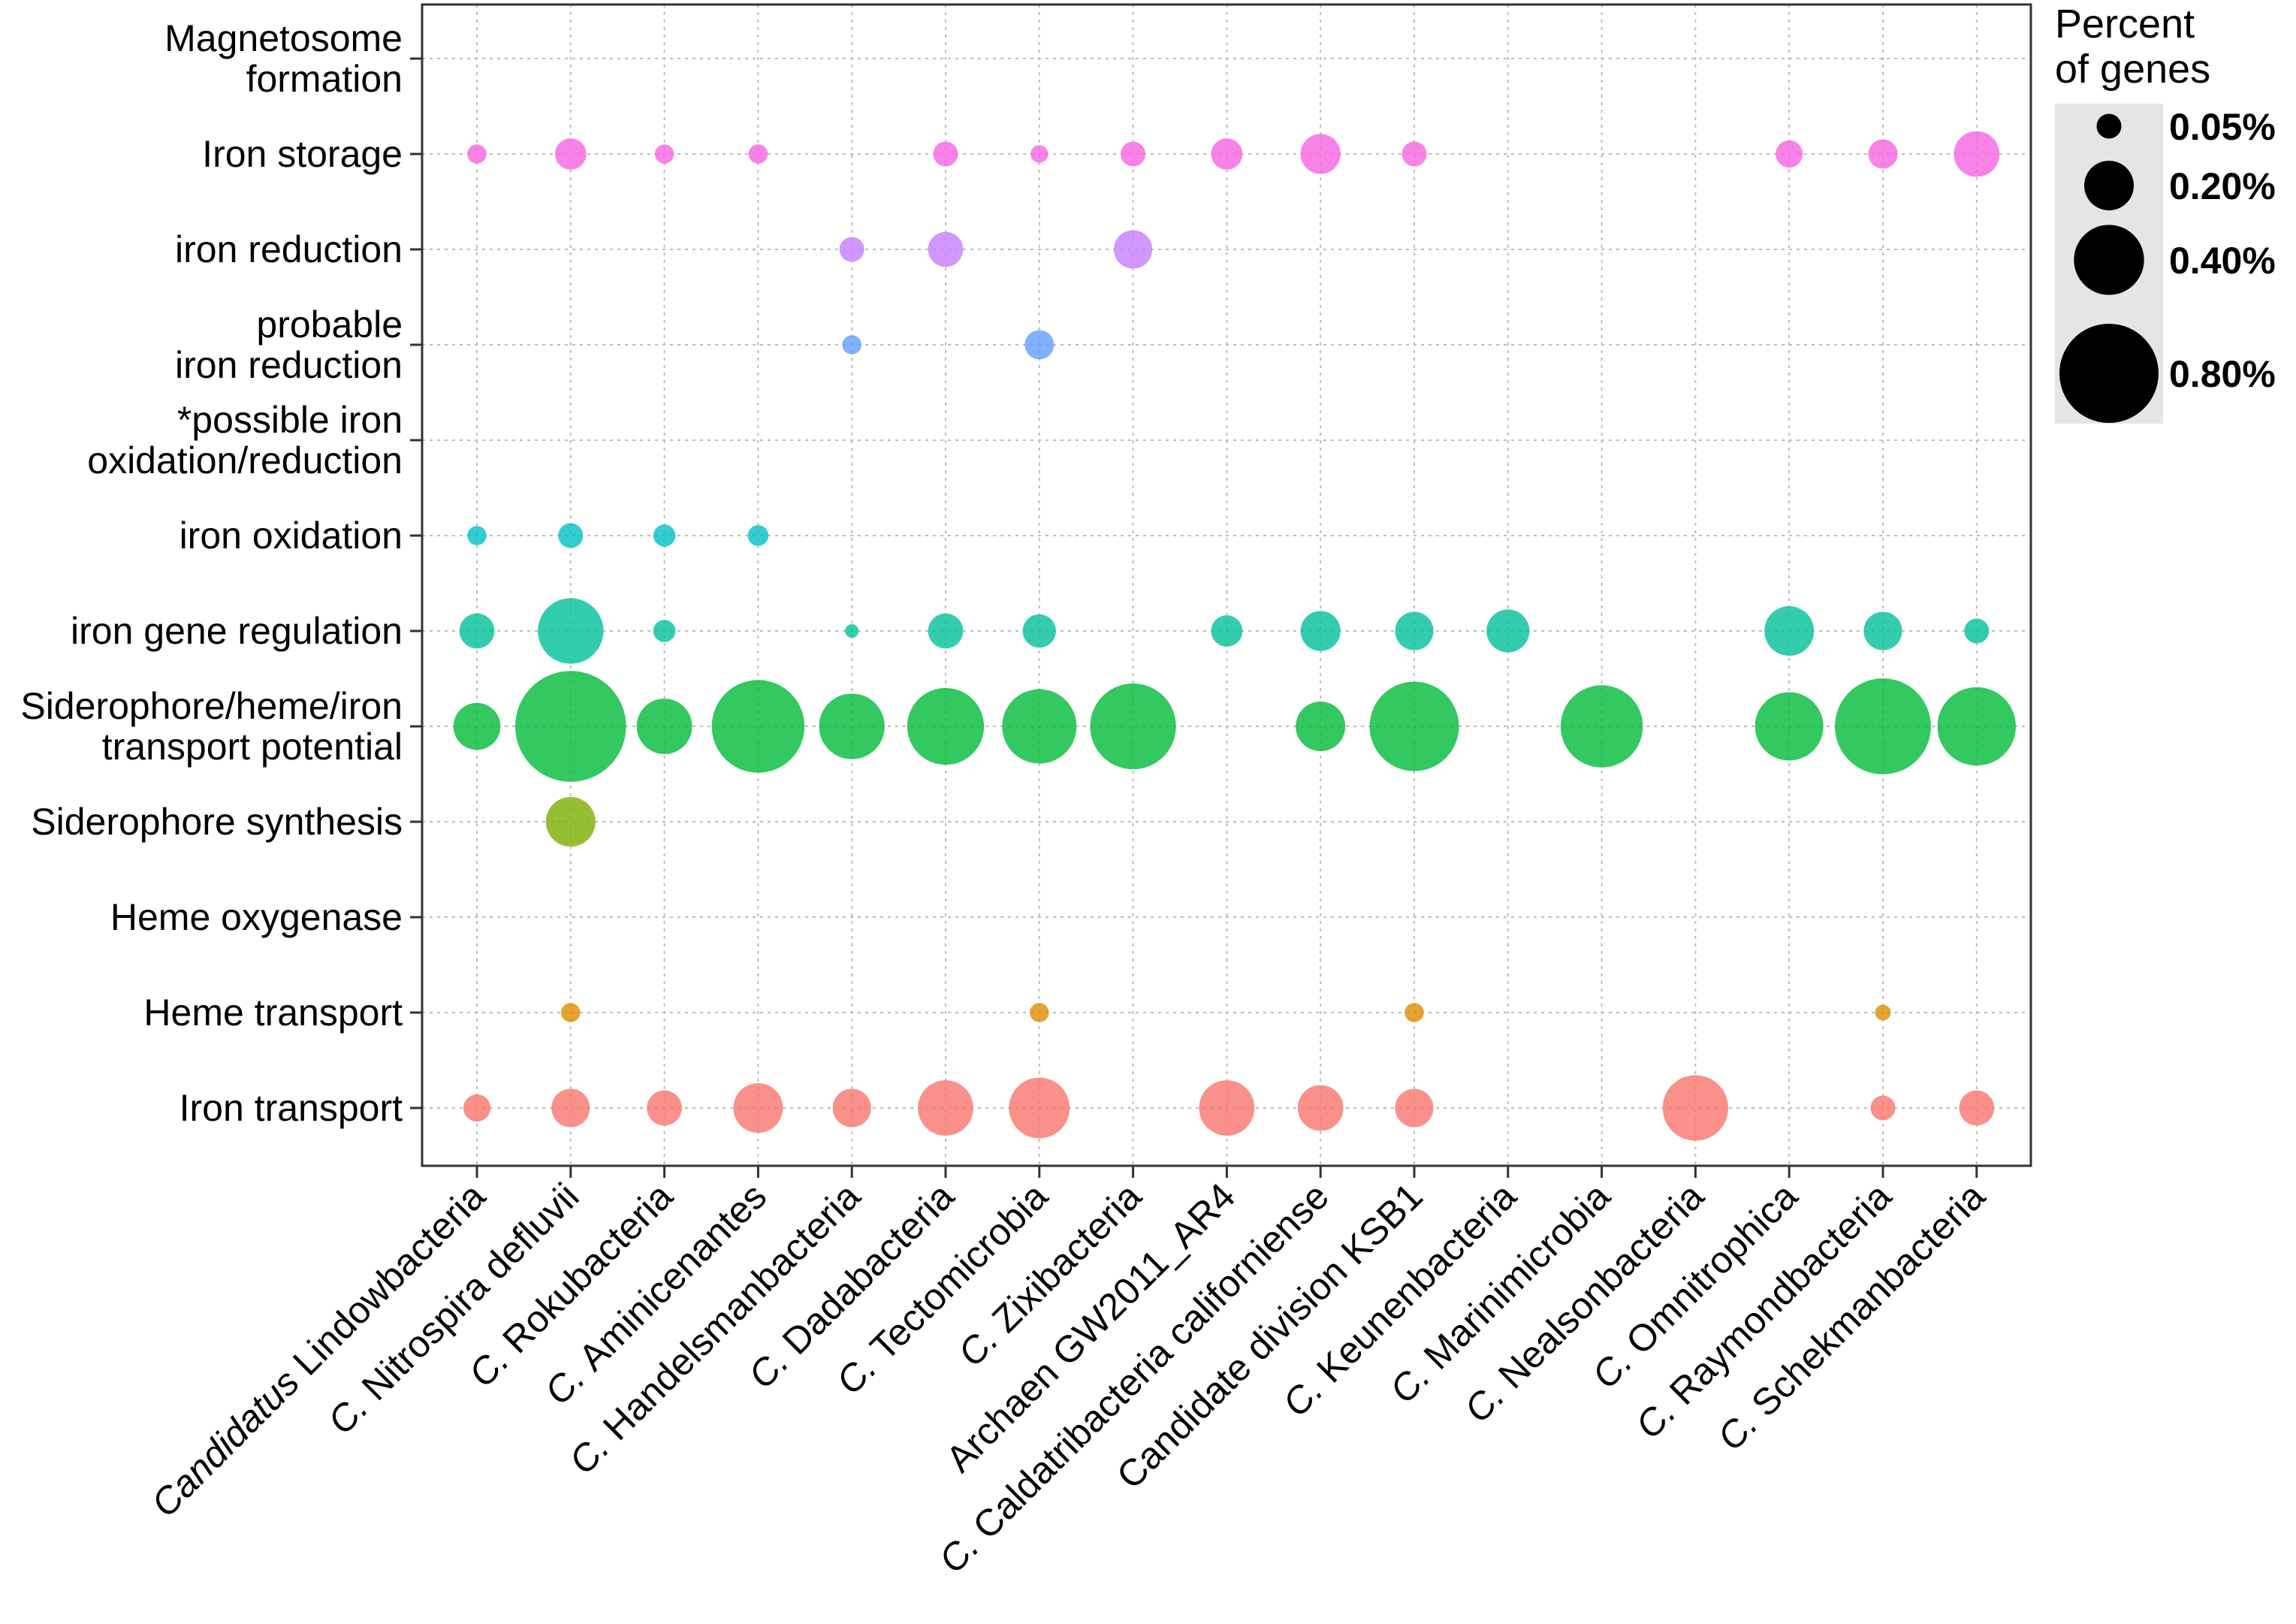  Describe the element at coordinates (2222, 186) in the screenshot. I see `legend-key-label: 0.20%` at that location.